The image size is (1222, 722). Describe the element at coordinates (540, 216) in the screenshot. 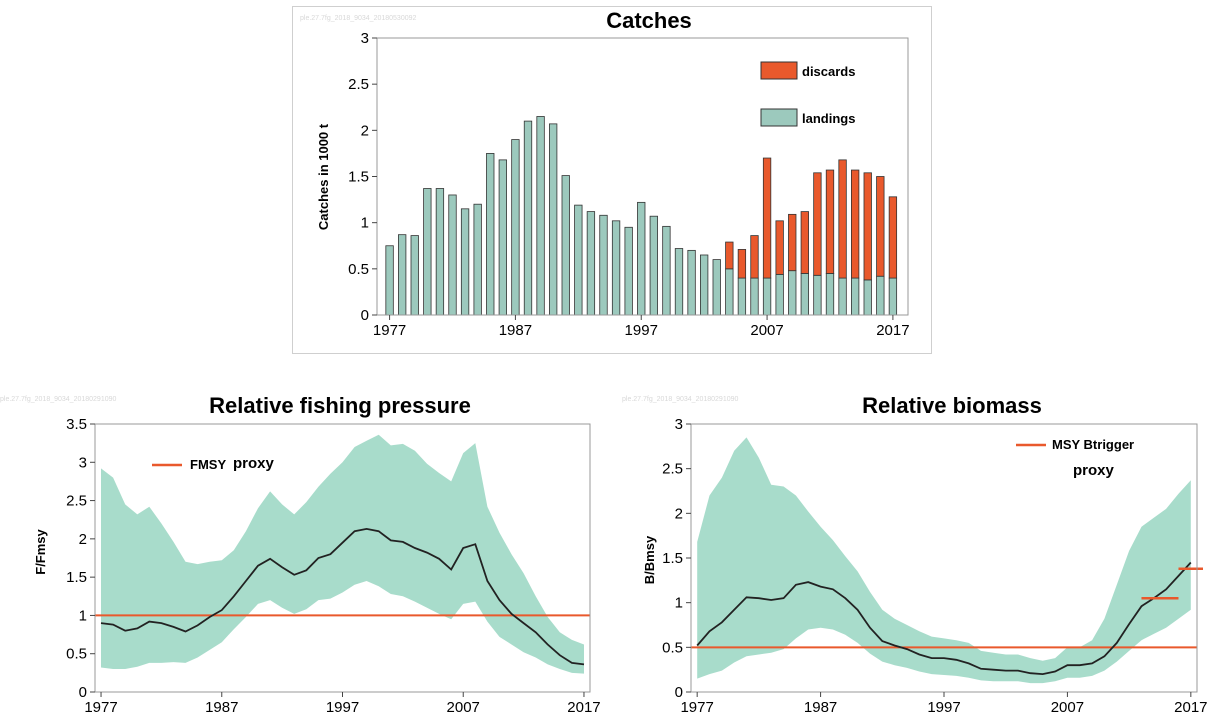

I see `bar-landings-1989` at that location.